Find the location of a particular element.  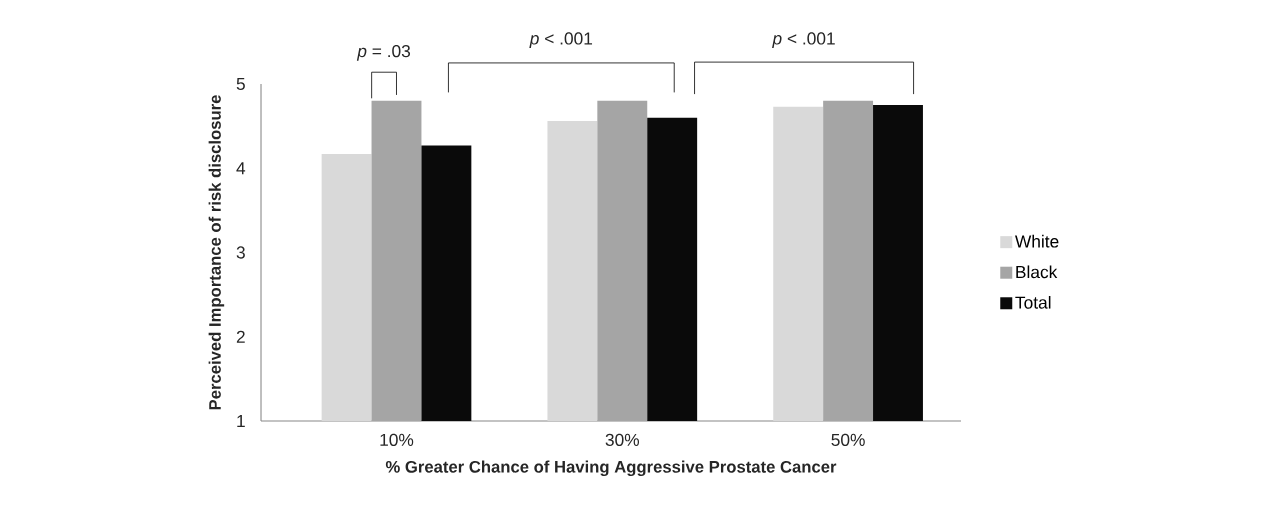

text: p = .03 is located at coordinates (383, 52).